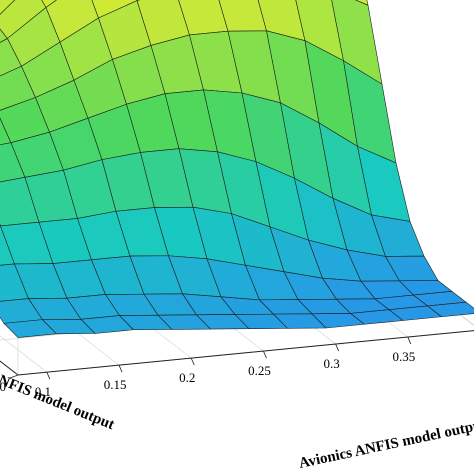 The width and height of the screenshot is (474, 474). What do you see at coordinates (43, 391) in the screenshot?
I see `x-tick-label: 0.1` at bounding box center [43, 391].